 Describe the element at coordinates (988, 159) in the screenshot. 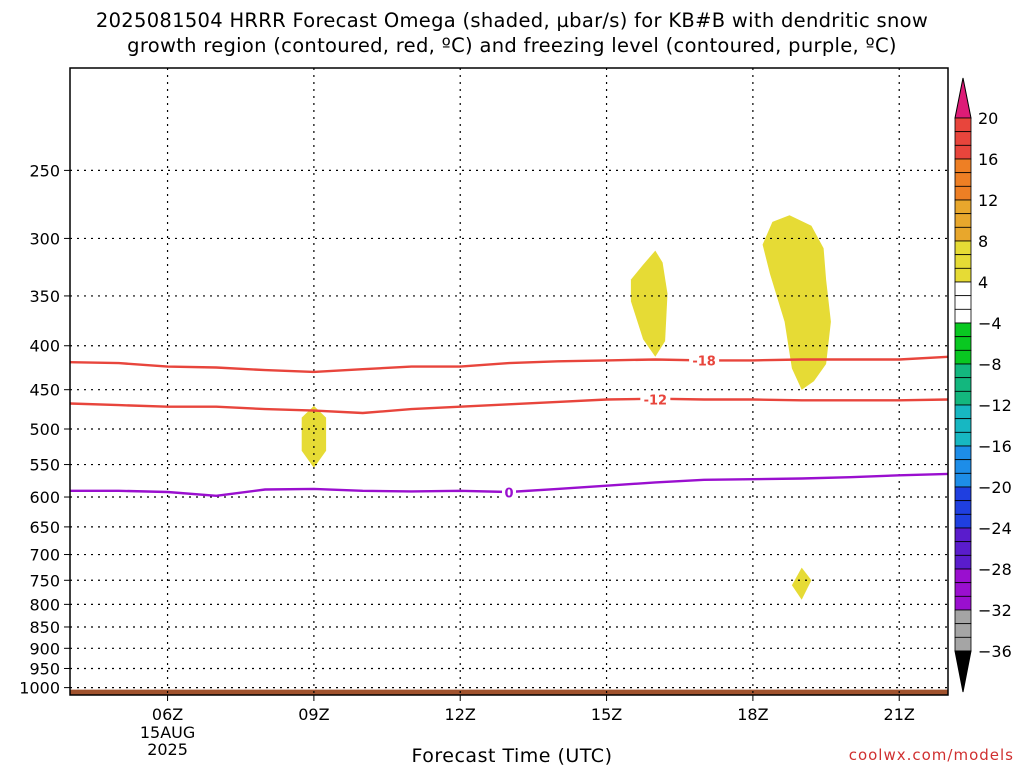

I see `colorbar-label-16: 16` at that location.